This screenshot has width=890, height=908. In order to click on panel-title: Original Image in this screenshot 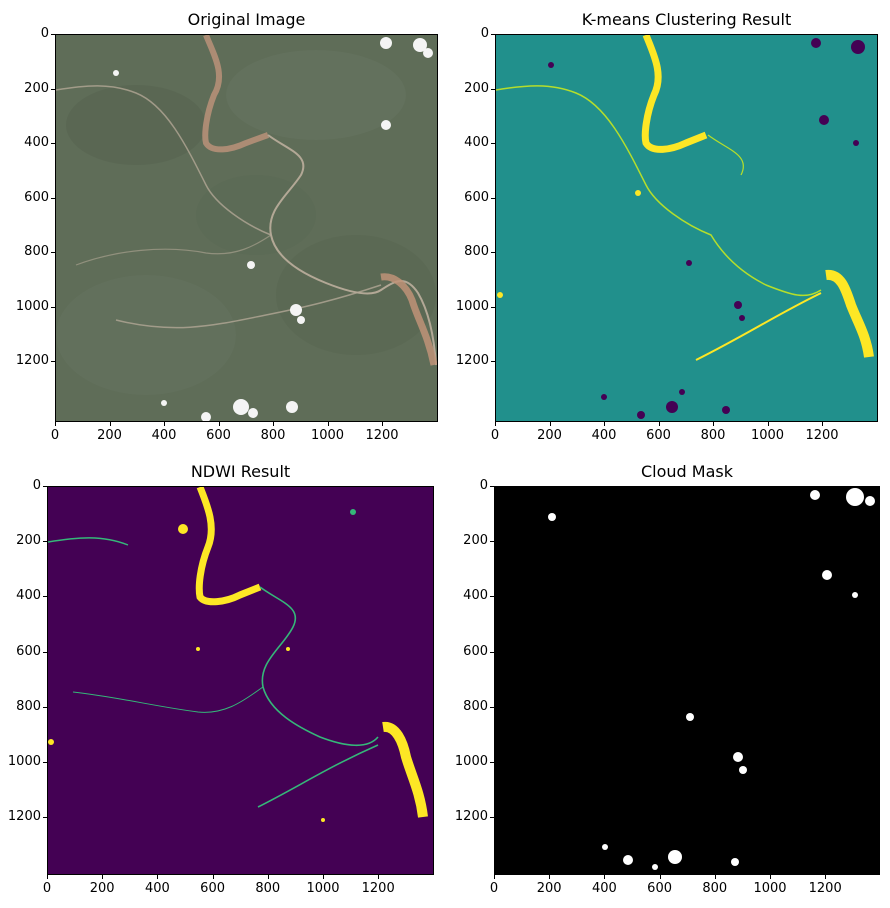, I will do `click(246, 19)`.